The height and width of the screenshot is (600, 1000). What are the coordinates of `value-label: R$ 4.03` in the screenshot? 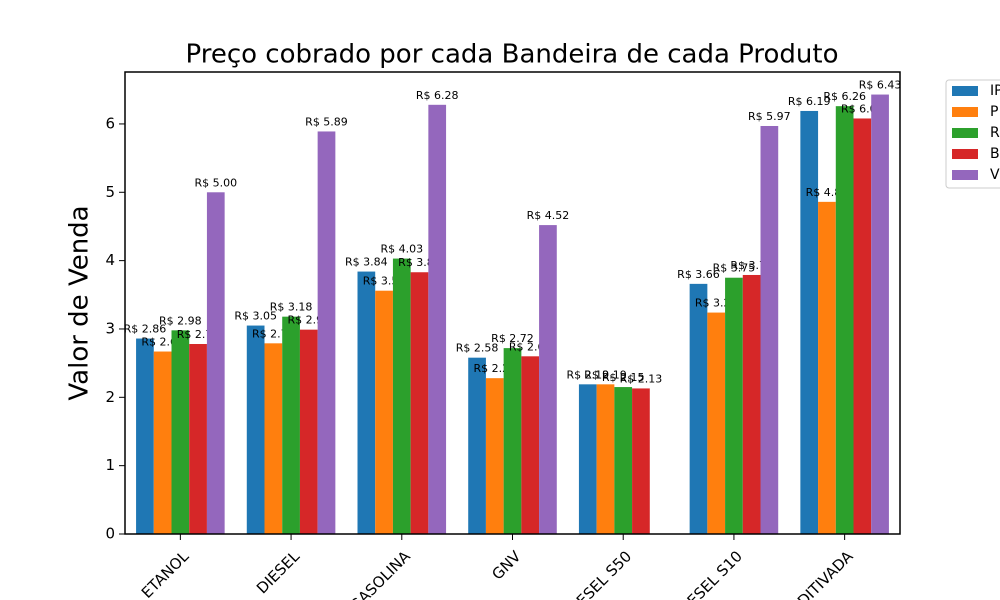 It's located at (401, 249).